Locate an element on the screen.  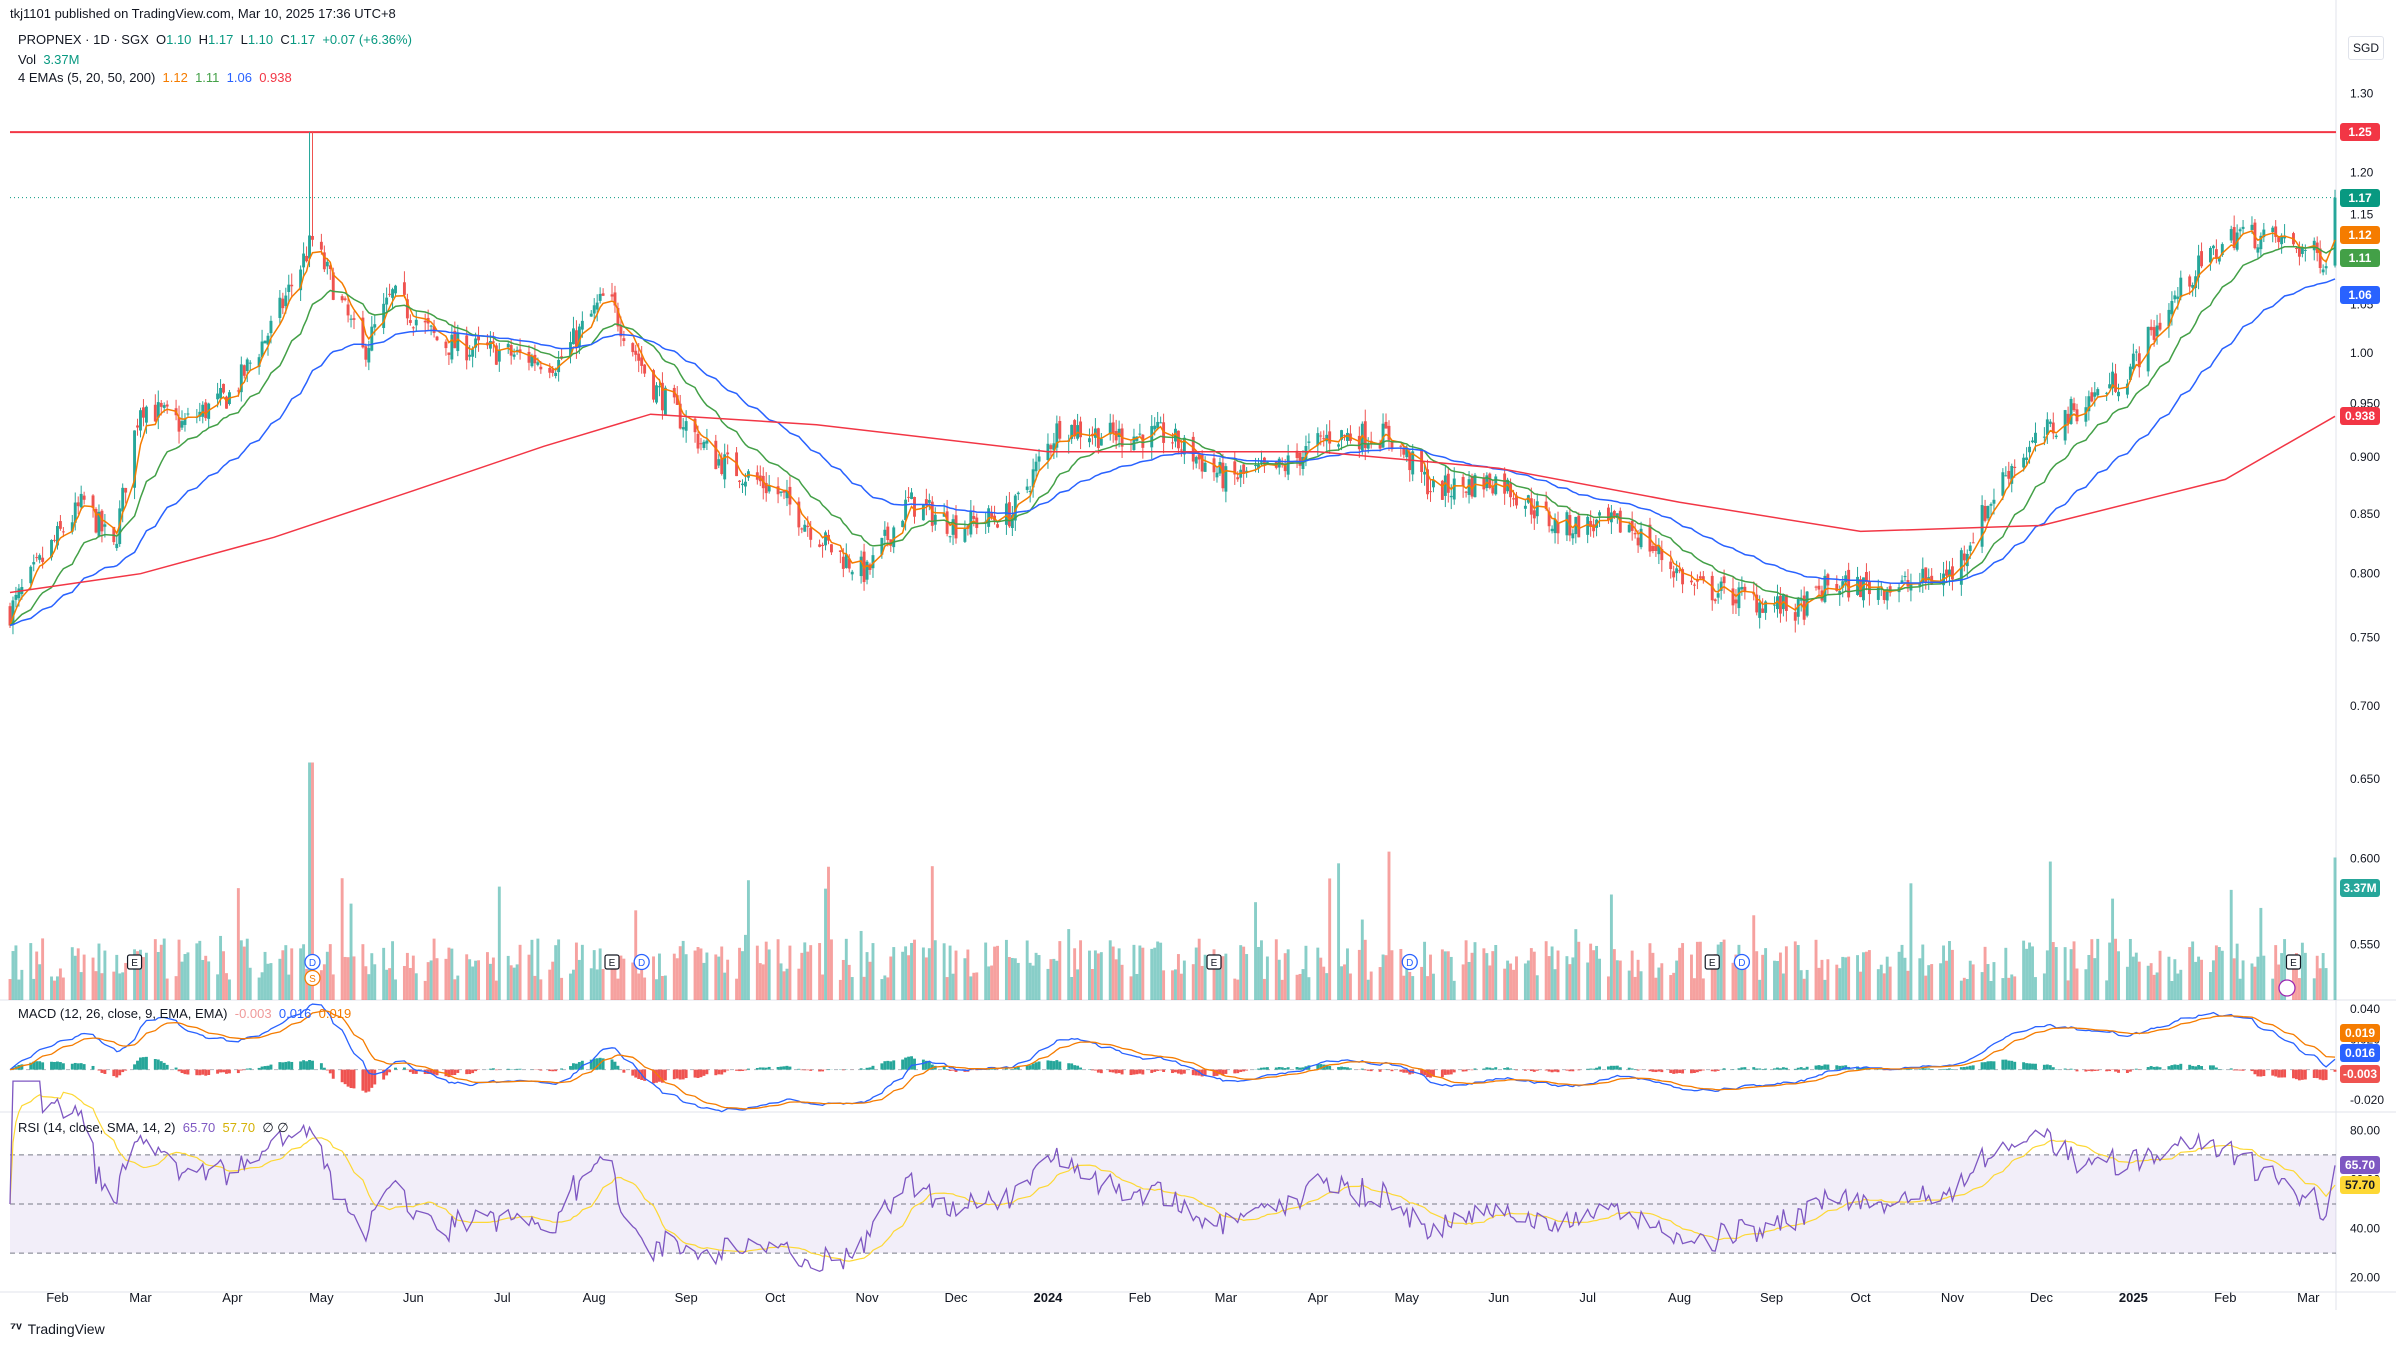
split-icon is located at coordinates (312, 978).